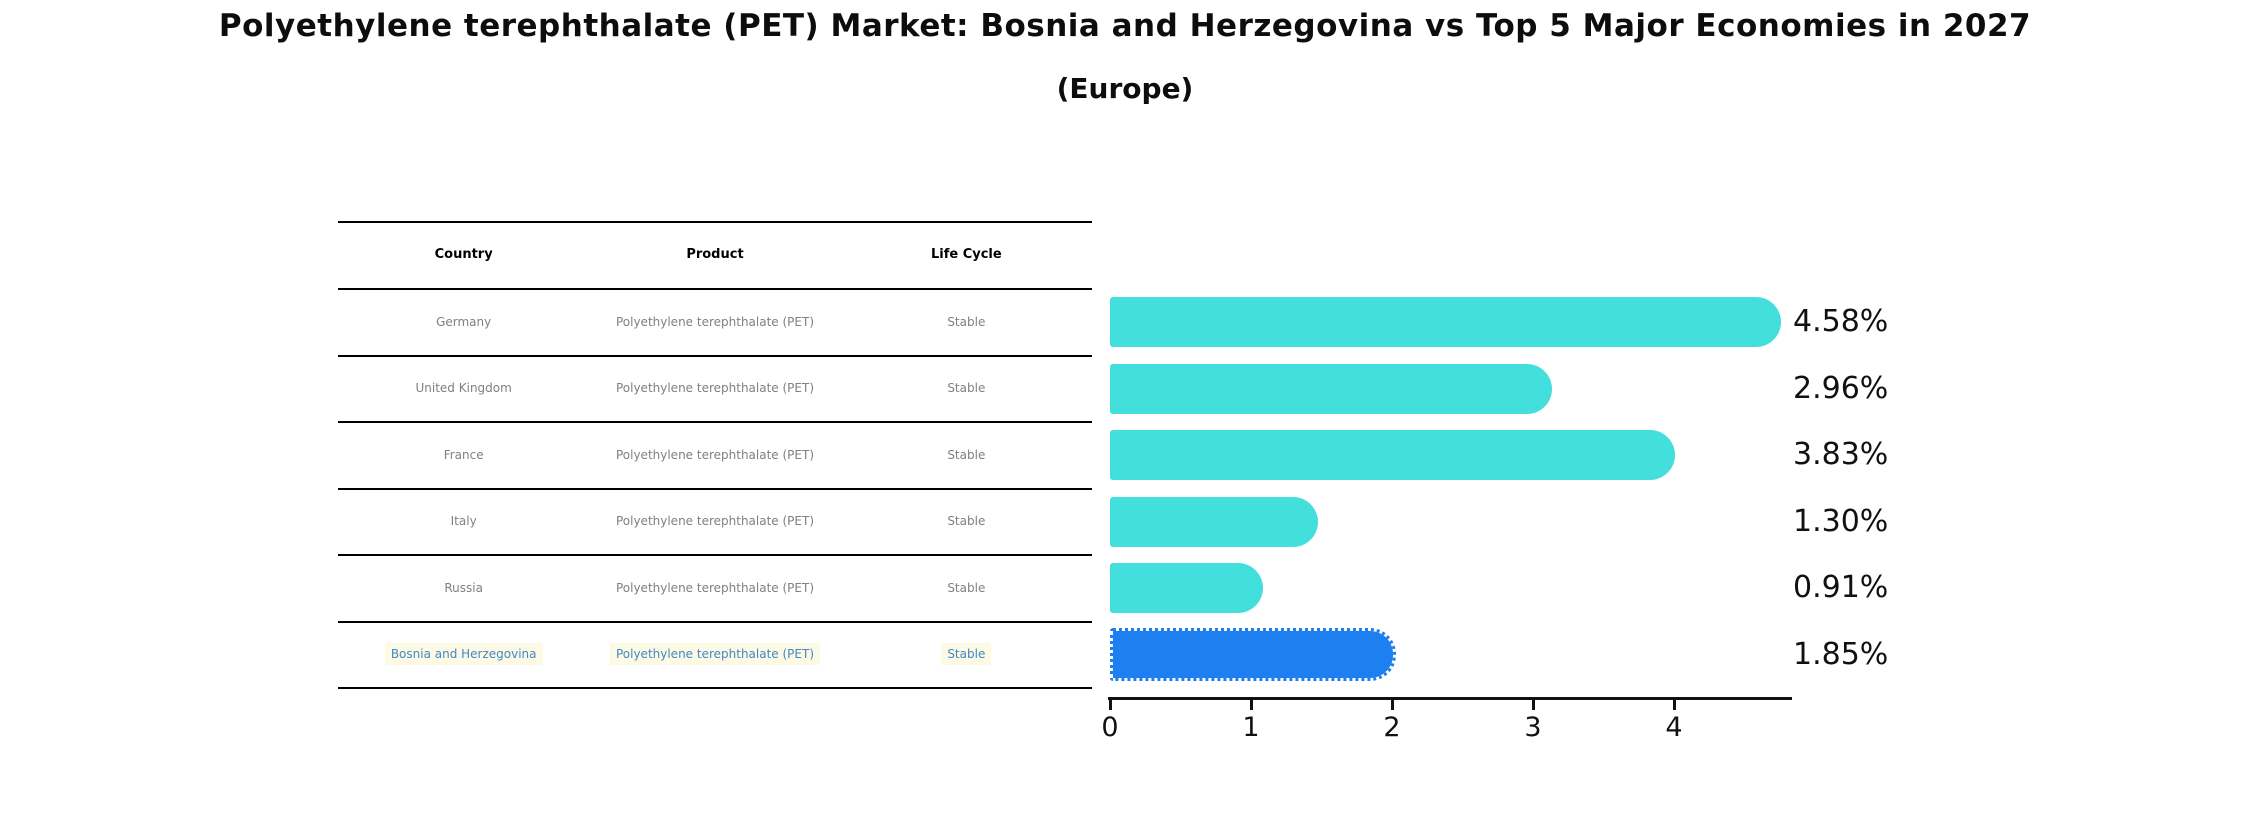  What do you see at coordinates (1125, 88) in the screenshot?
I see `figure-subtitle: (Europe)` at bounding box center [1125, 88].